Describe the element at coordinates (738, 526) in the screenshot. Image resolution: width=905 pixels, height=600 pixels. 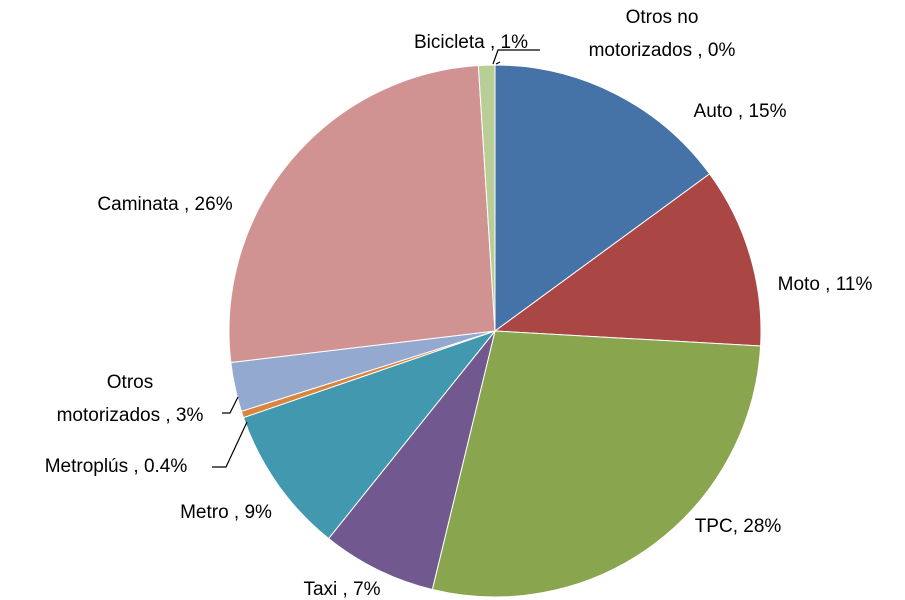
I see `data-label: TPC, 28%` at that location.